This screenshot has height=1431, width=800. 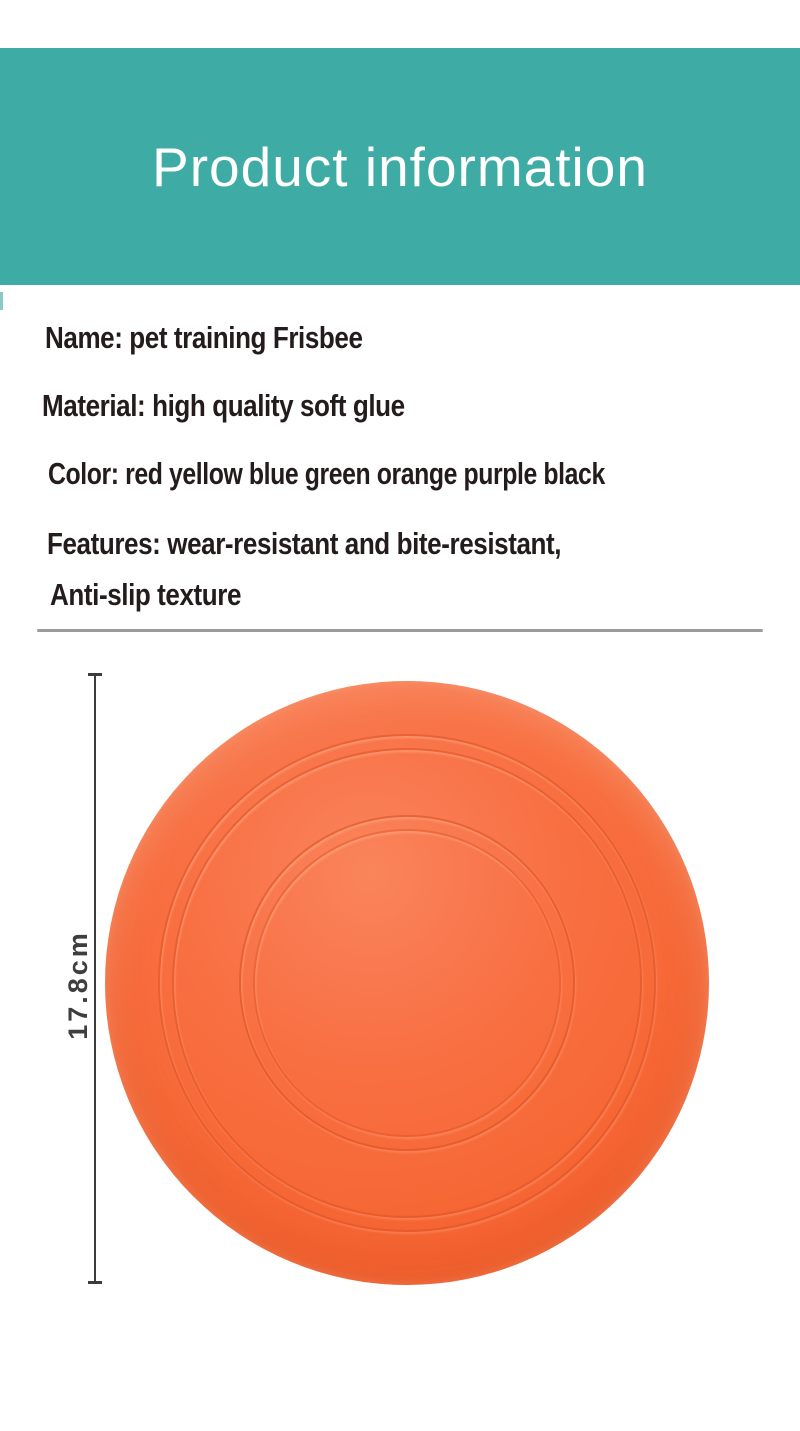 I want to click on dimension-cap-bottom, so click(x=95, y=1282).